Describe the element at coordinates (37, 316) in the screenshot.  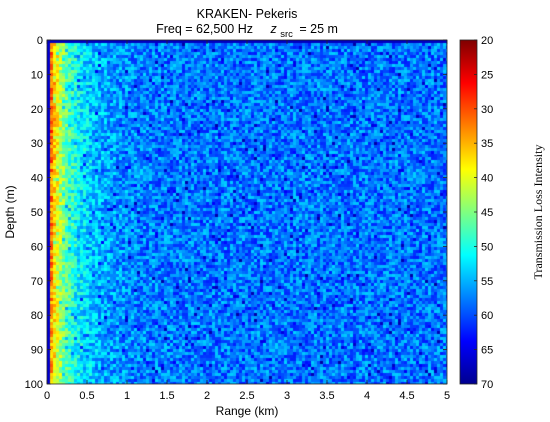
I see `y-tick-label: 80` at that location.